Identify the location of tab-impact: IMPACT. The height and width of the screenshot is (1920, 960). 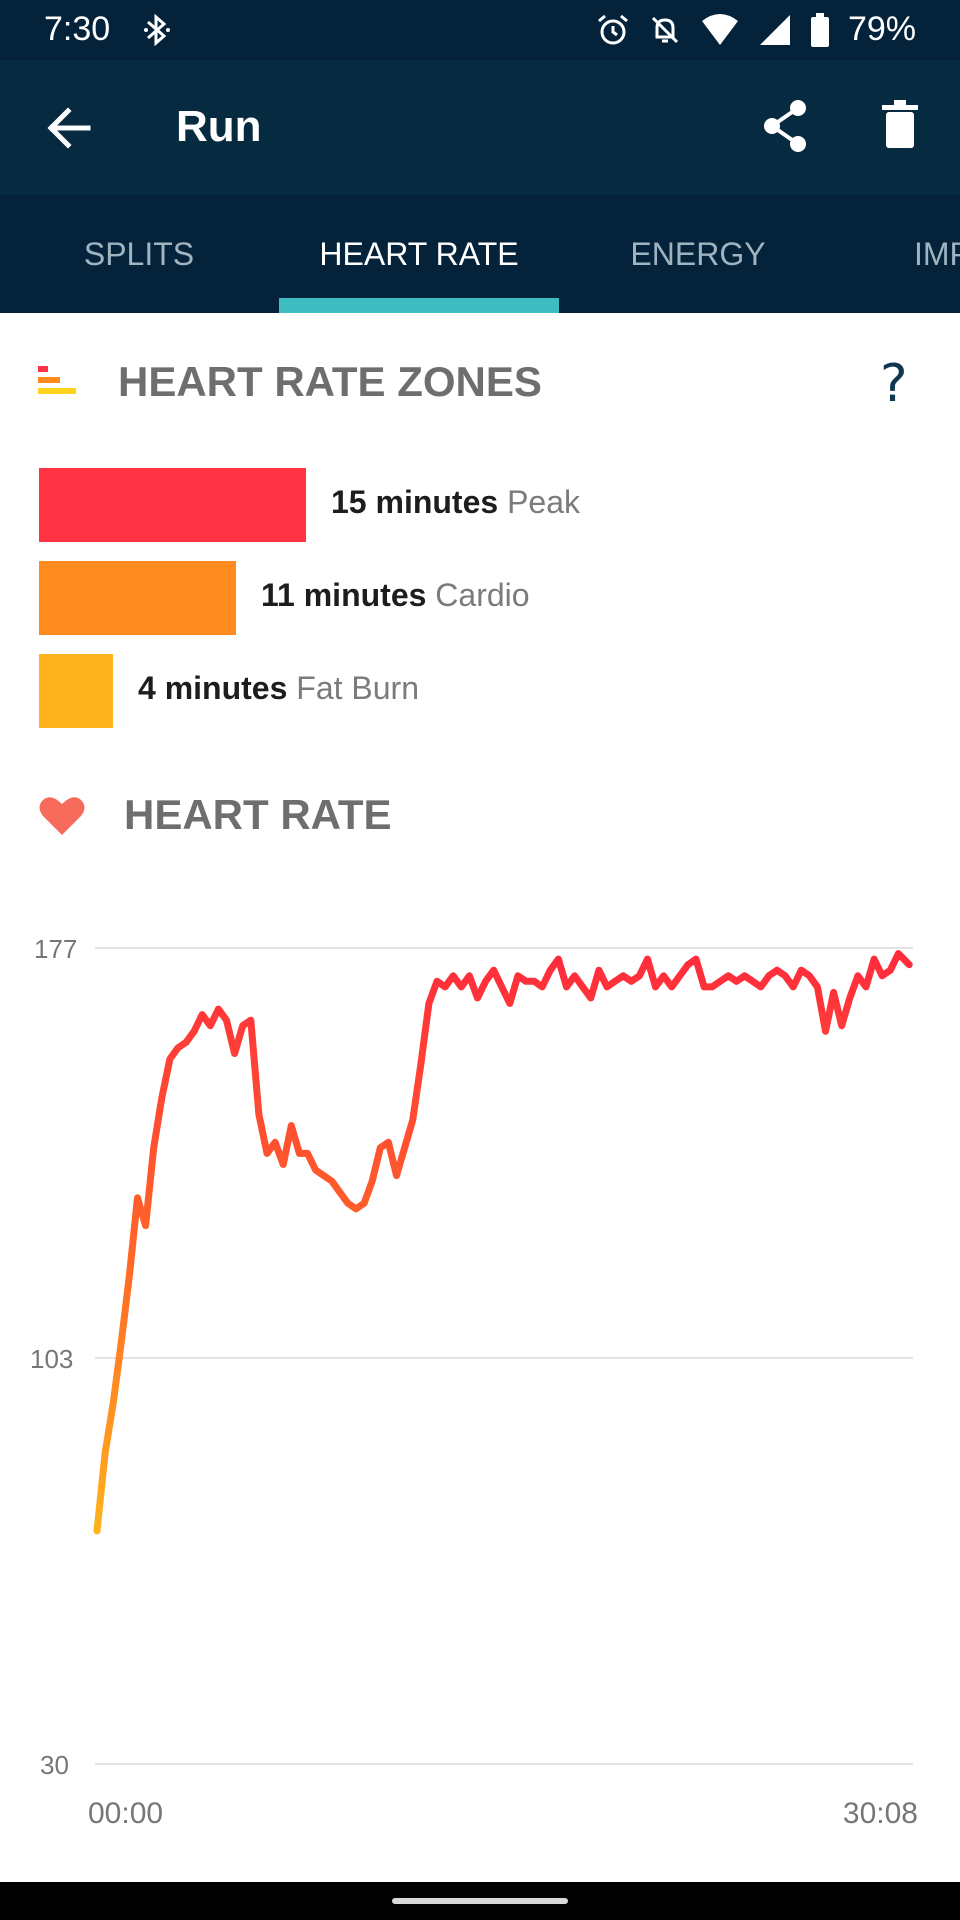
(937, 254).